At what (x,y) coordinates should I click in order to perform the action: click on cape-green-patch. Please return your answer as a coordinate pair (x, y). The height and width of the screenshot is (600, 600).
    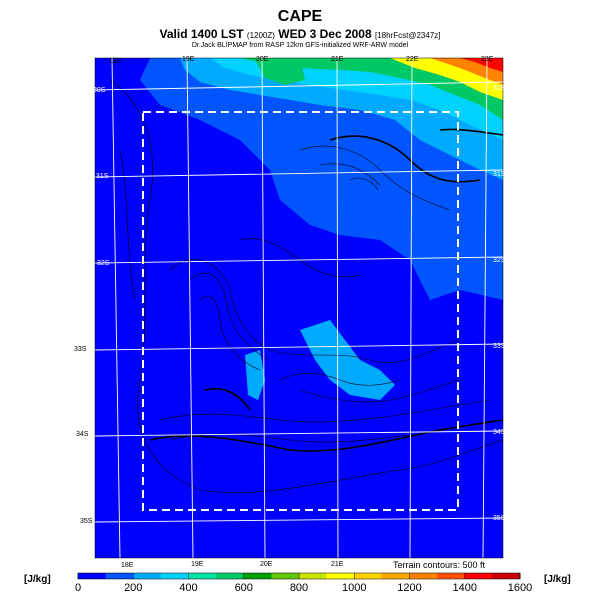
    Looking at the image, I should click on (280, 71).